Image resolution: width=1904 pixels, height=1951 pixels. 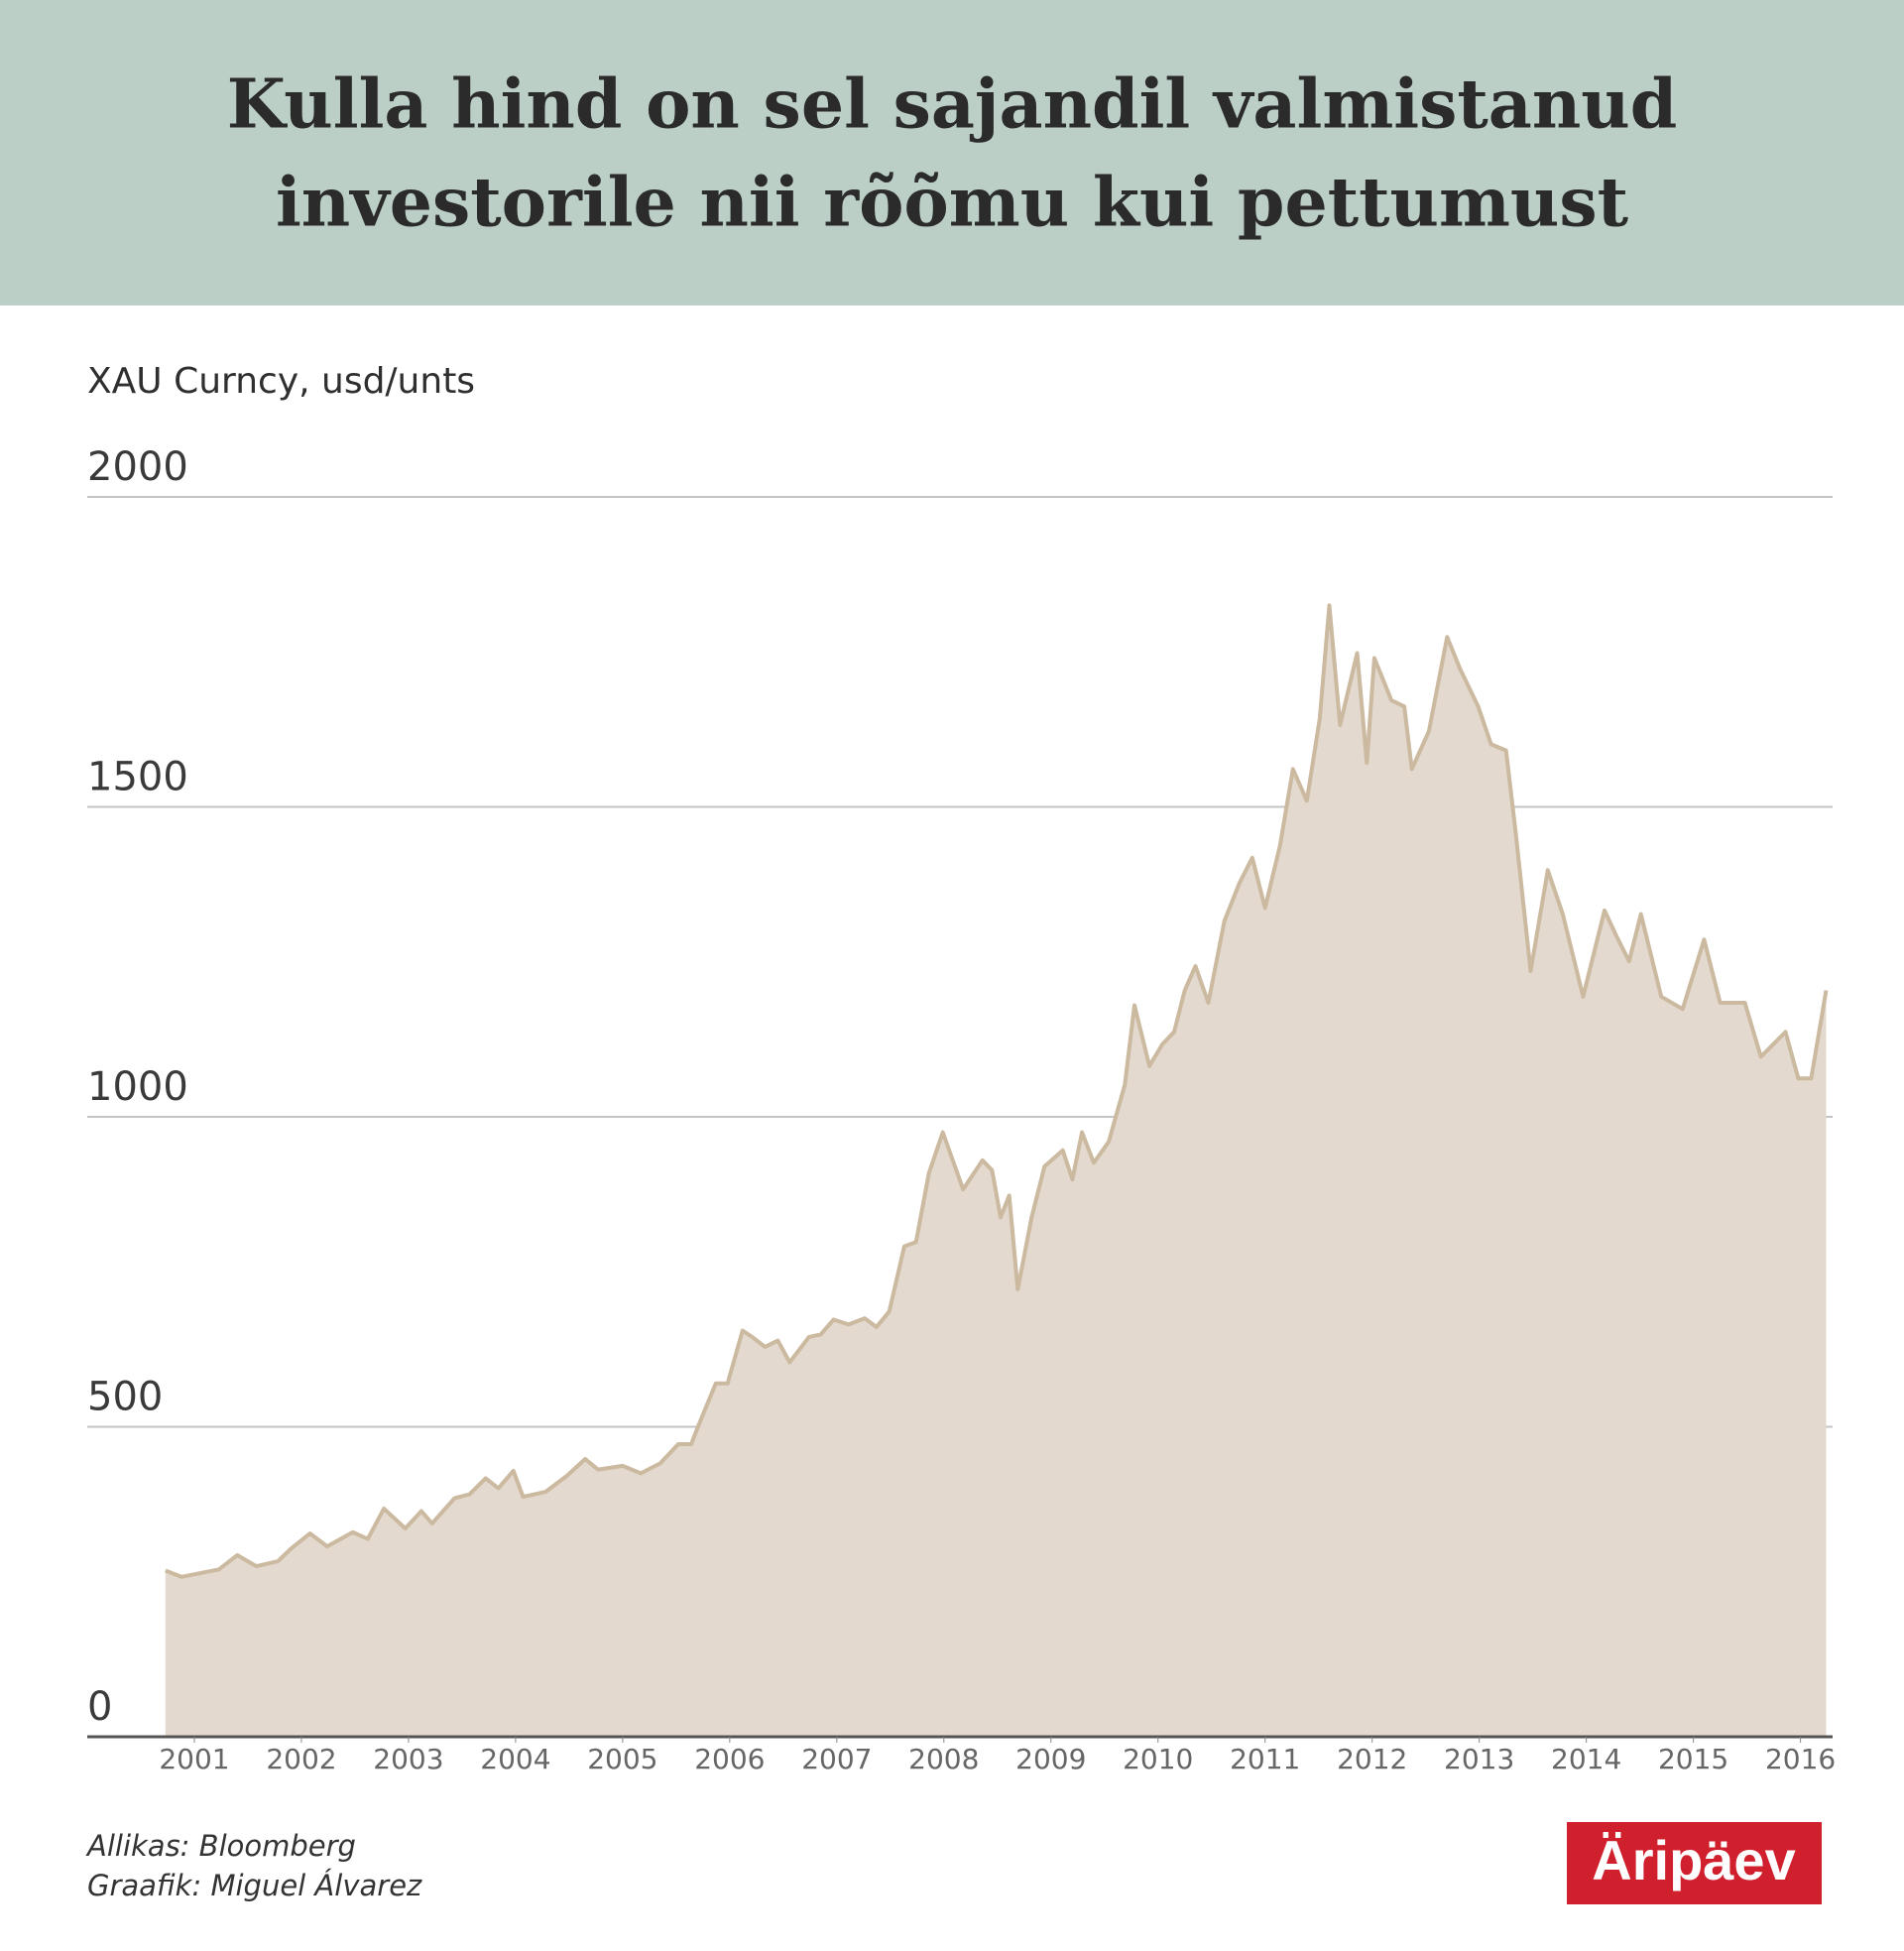 I want to click on x-tick-label: 2002, so click(x=301, y=1759).